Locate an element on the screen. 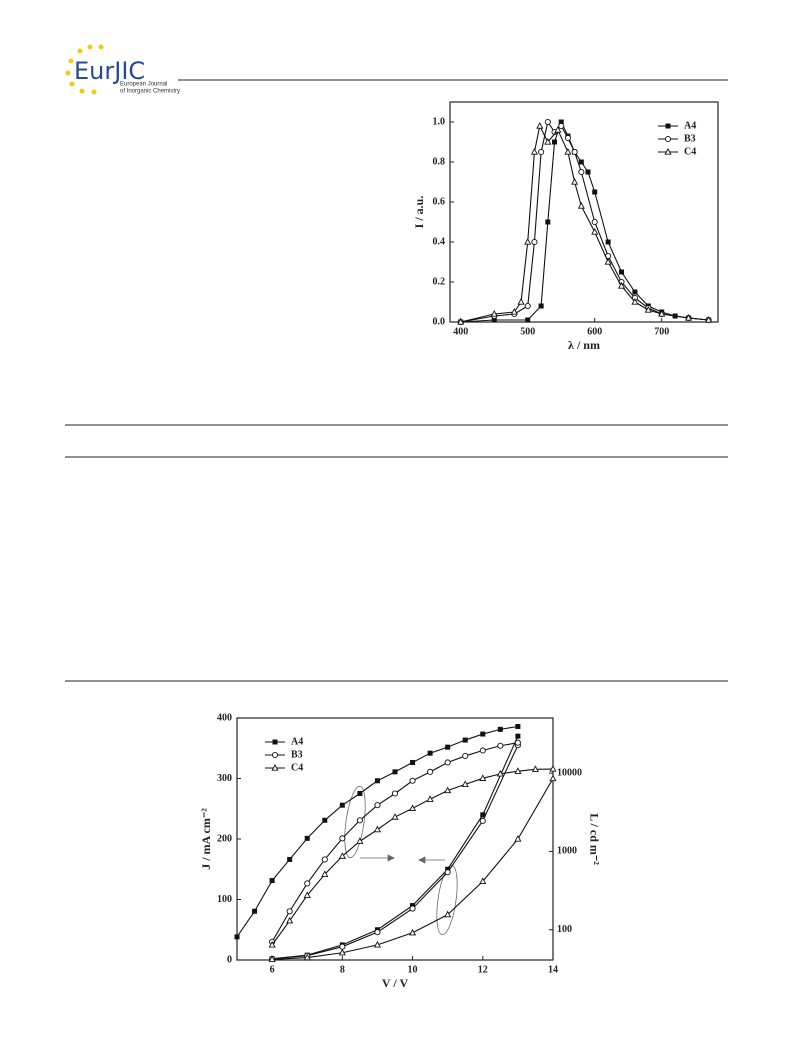 The height and width of the screenshot is (1057, 789). y-tick-label: 0 is located at coordinates (229, 959).